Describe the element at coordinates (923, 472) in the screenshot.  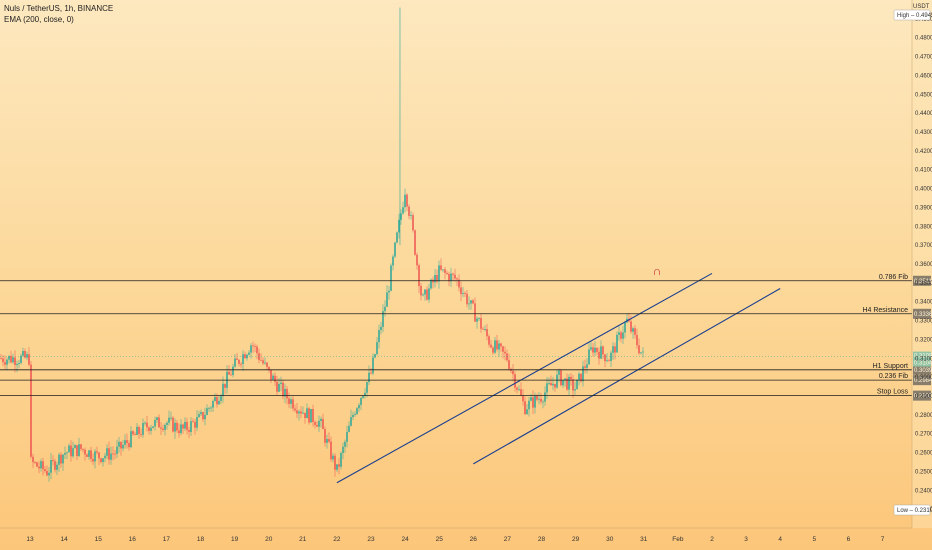
I see `price-tick-label: 0.2500` at that location.